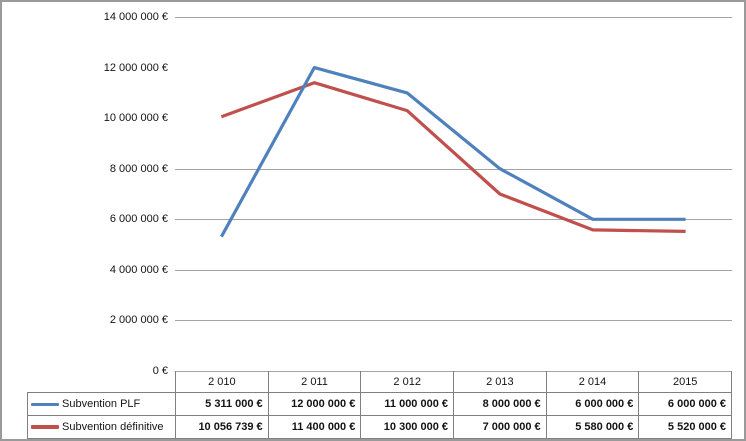 The image size is (746, 441). What do you see at coordinates (135, 118) in the screenshot?
I see `y-axis-tick-label: 10 000 000 €` at bounding box center [135, 118].